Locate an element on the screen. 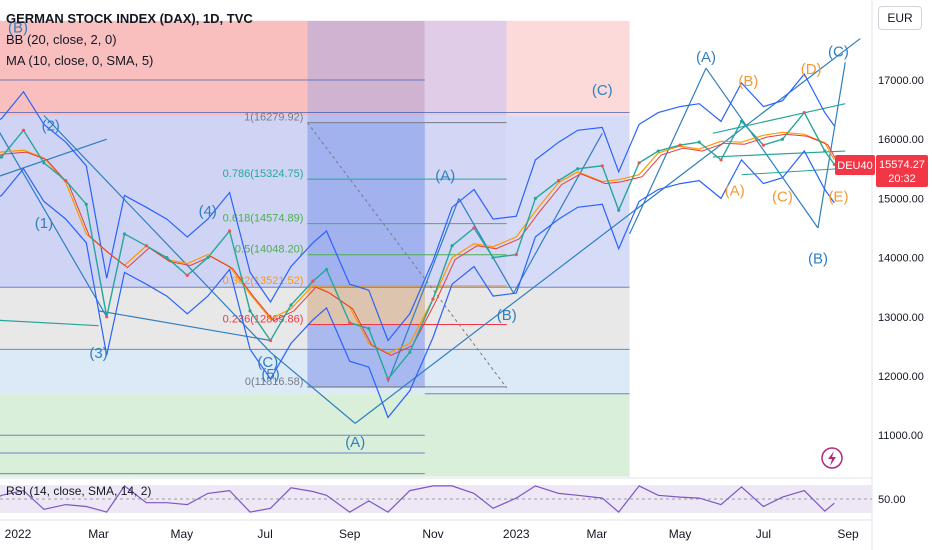 Image resolution: width=932 pixels, height=550 pixels. price-tick-label: 13000.00 is located at coordinates (901, 318).